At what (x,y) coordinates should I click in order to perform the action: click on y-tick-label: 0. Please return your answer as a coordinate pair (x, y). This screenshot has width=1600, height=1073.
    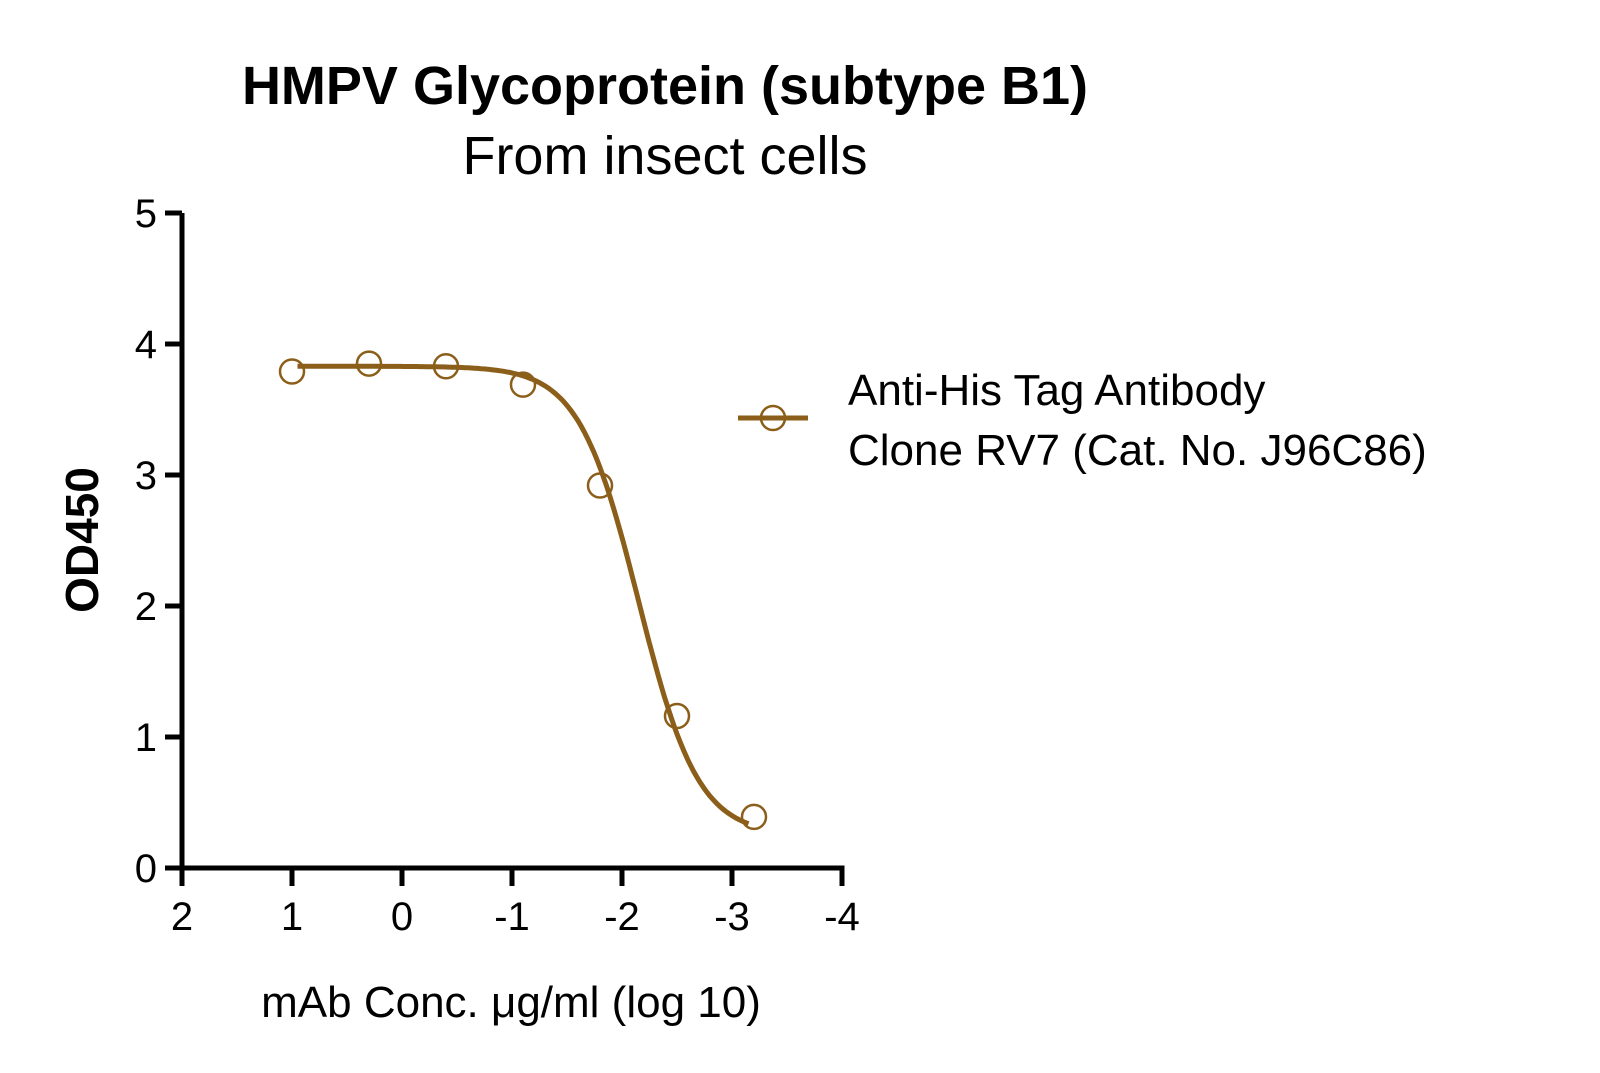
    Looking at the image, I should click on (146, 869).